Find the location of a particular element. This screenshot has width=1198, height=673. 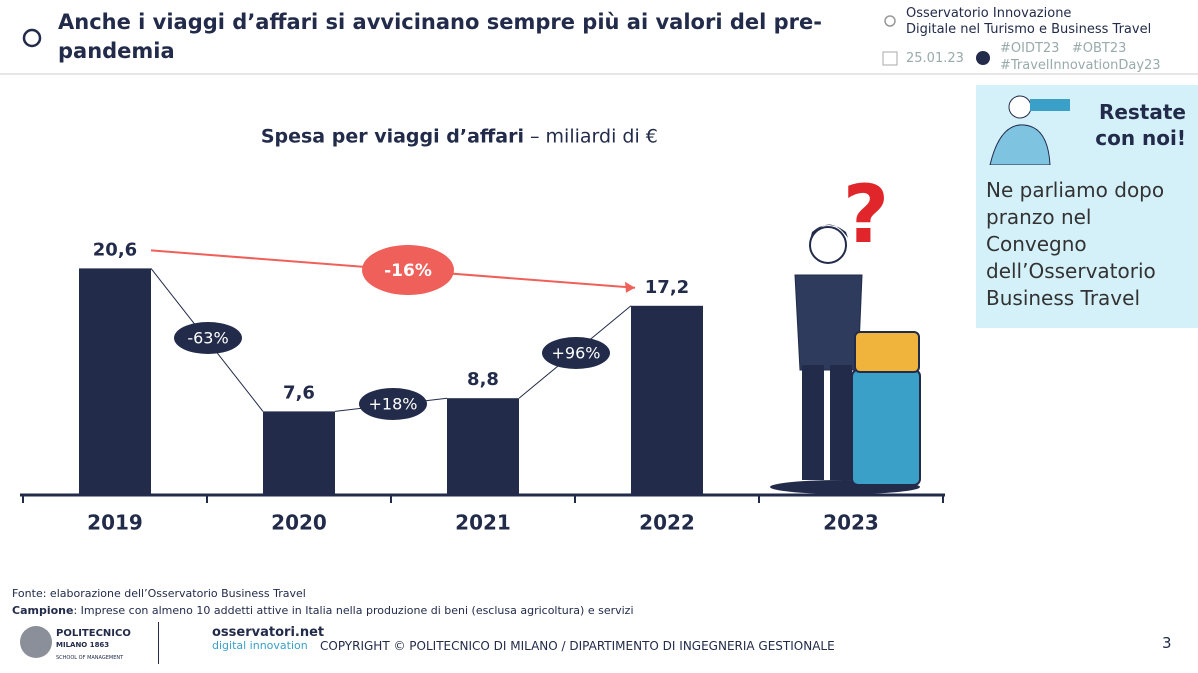

value-label: 7,6 is located at coordinates (299, 392).